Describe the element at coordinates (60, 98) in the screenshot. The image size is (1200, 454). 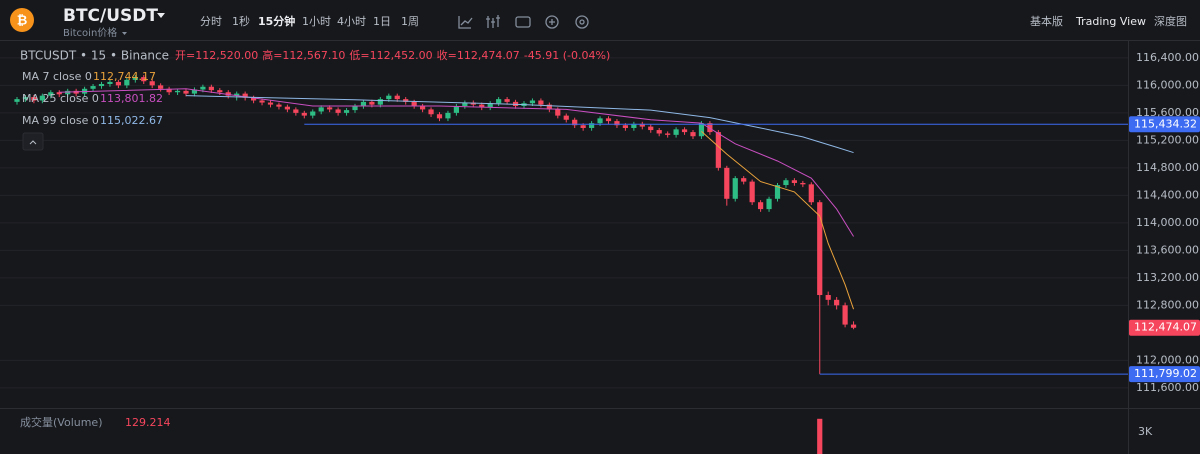
I see `ma-legend-name: MA 25 close 0` at that location.